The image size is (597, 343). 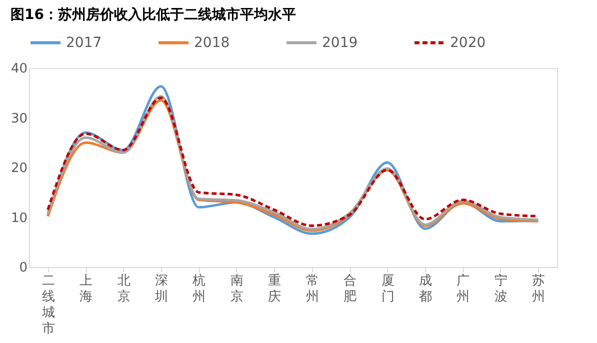 I want to click on y-tick-label: 0, so click(x=23, y=268).